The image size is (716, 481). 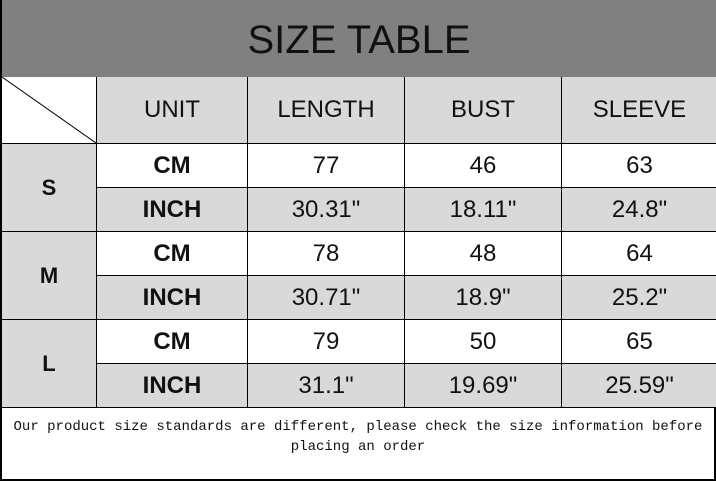 What do you see at coordinates (49, 188) in the screenshot?
I see `size-label: S` at bounding box center [49, 188].